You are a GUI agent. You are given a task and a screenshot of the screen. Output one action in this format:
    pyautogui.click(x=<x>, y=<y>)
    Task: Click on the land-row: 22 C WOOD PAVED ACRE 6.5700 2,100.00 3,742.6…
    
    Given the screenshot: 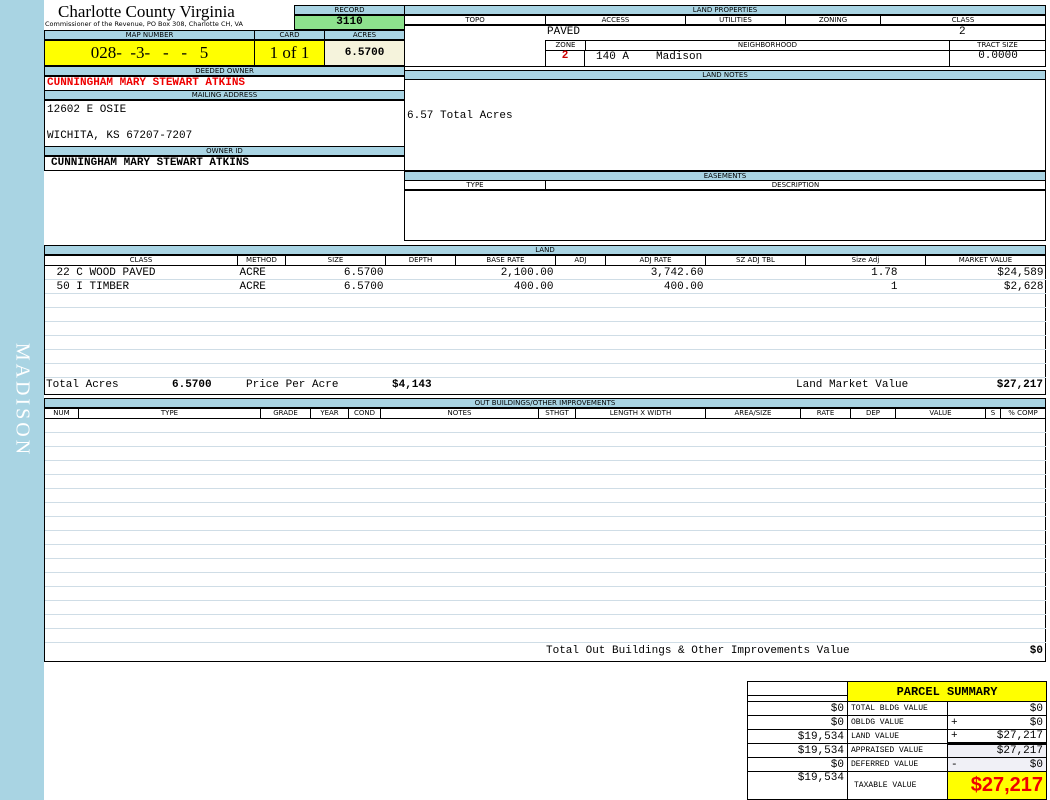 What is the action you would take?
    pyautogui.click(x=545, y=272)
    